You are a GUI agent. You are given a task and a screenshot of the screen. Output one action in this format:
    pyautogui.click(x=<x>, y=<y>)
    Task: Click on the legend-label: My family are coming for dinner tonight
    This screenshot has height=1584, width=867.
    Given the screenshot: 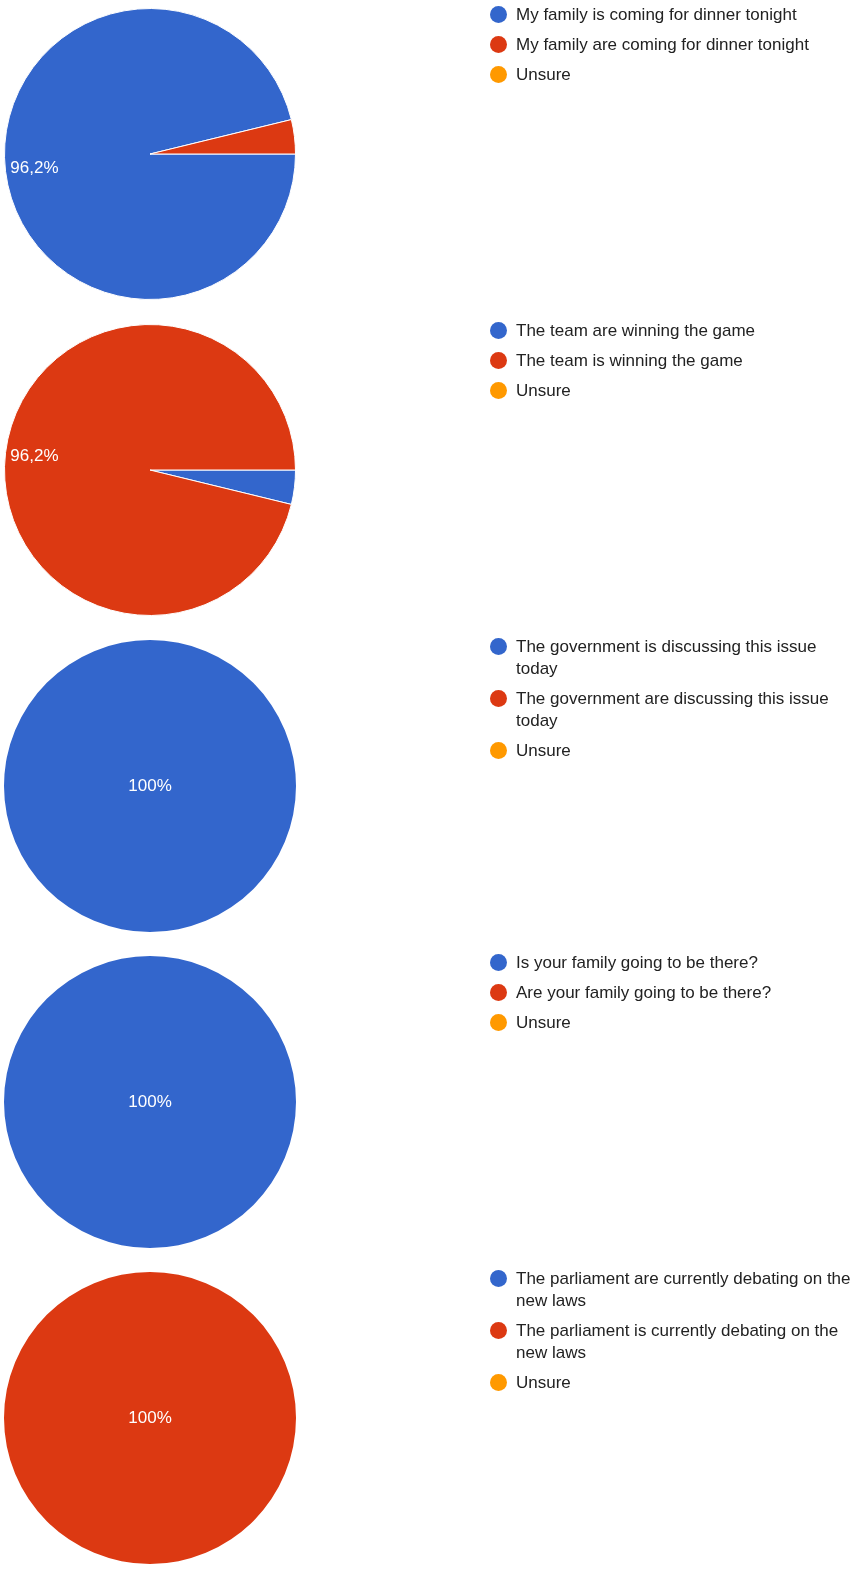 What is the action you would take?
    pyautogui.click(x=662, y=45)
    